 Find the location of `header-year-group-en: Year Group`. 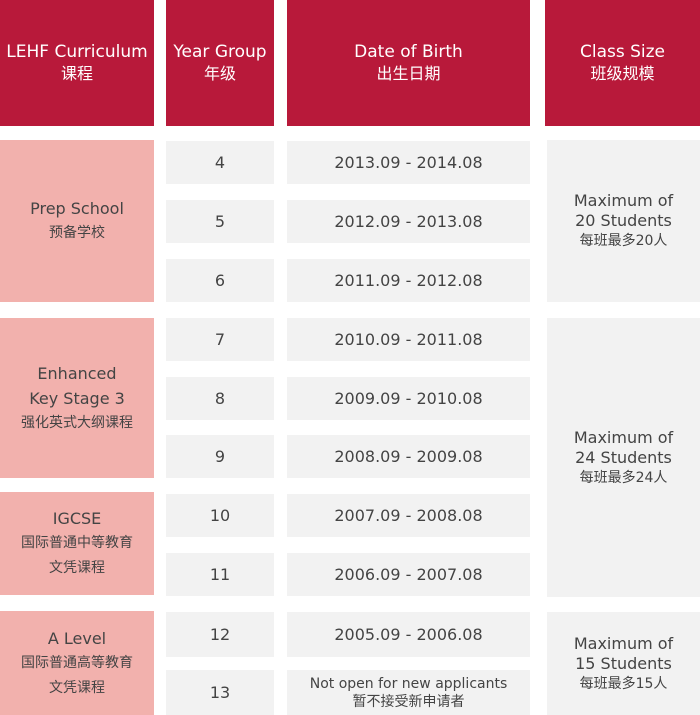

header-year-group-en: Year Group is located at coordinates (220, 52).